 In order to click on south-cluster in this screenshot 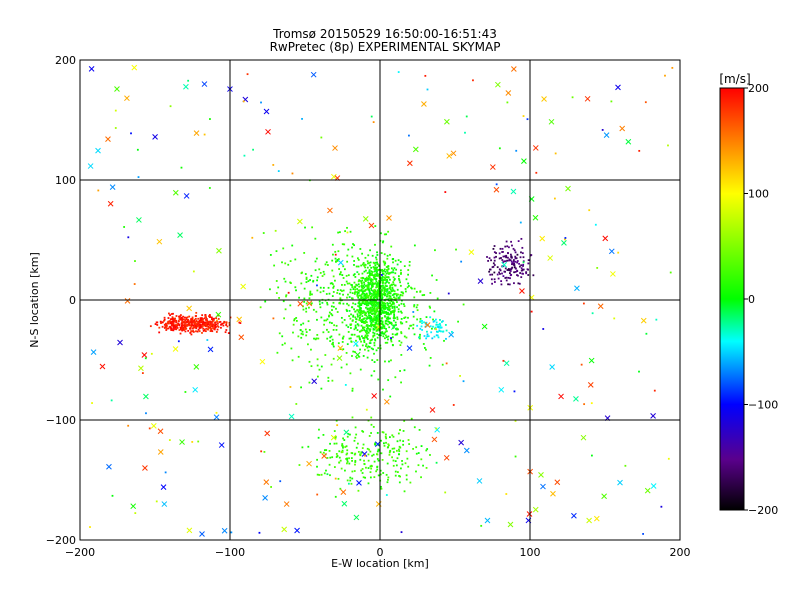, I will do `click(364, 457)`.